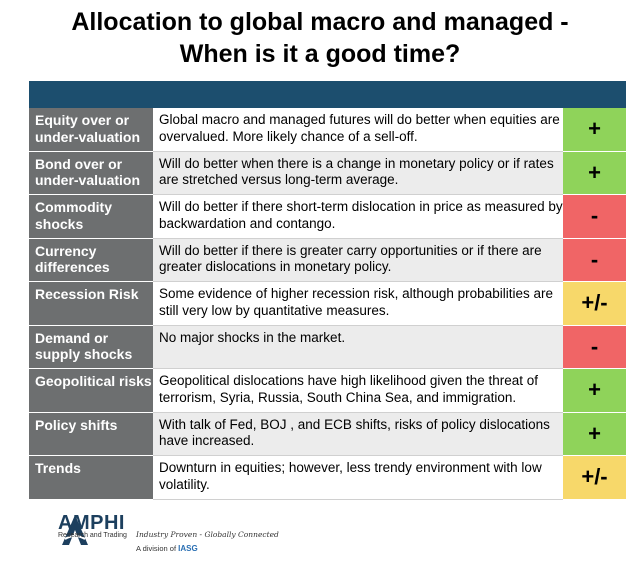 The width and height of the screenshot is (640, 562). I want to click on division-note: A division of IASG, so click(167, 548).